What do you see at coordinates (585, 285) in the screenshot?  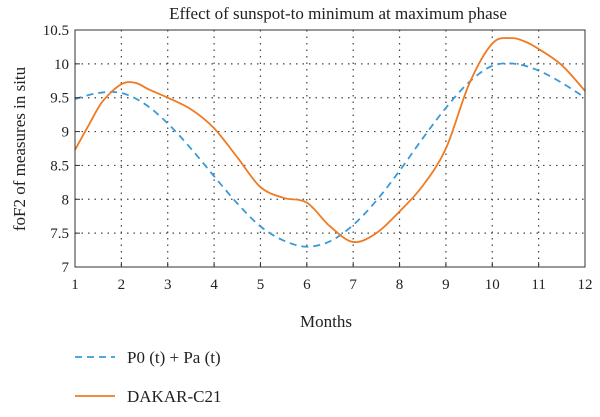 I see `x-tick-label: 12` at bounding box center [585, 285].